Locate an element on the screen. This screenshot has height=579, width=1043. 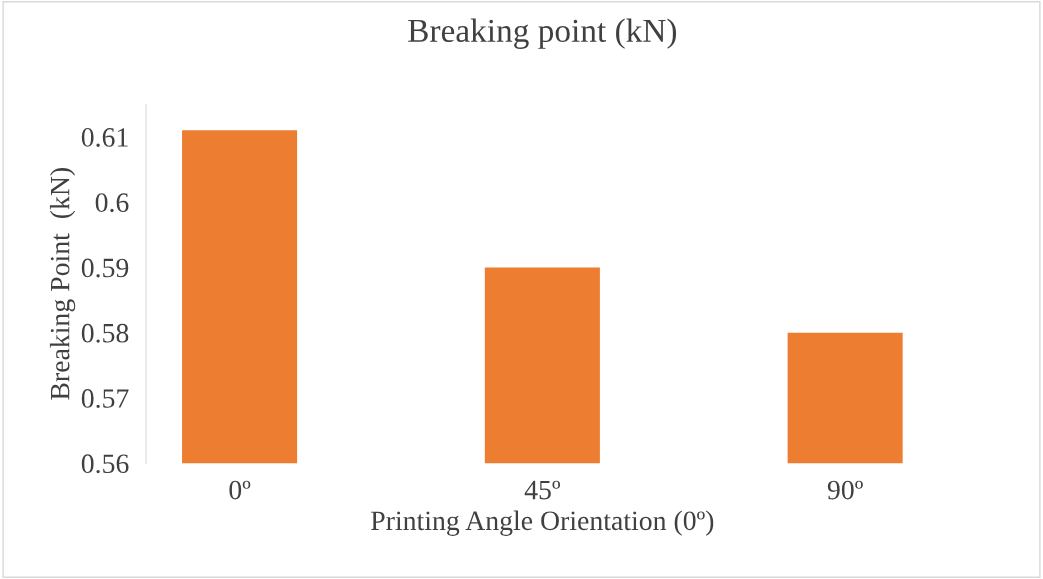
y-tick-label: 0.56 is located at coordinates (105, 464).